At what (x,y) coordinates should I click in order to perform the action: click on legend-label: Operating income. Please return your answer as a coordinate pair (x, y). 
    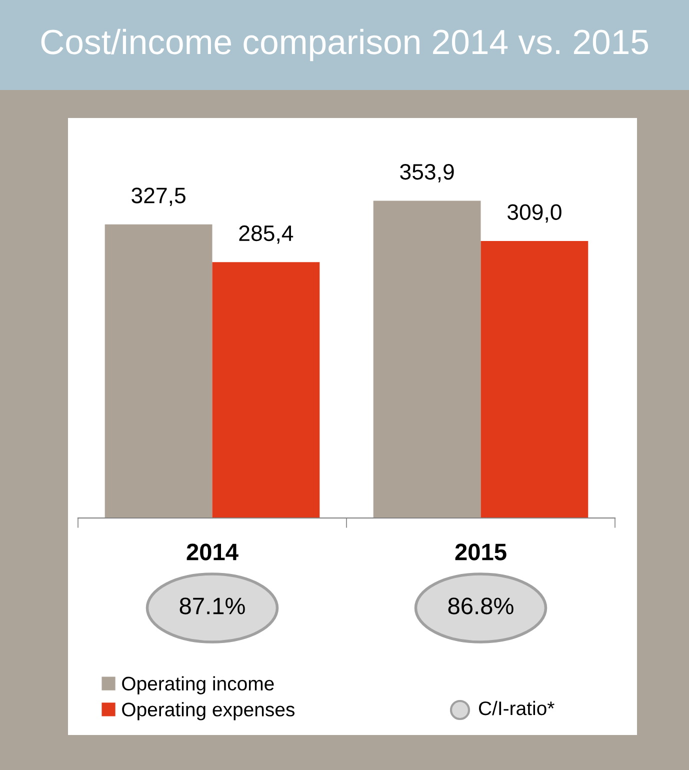
    Looking at the image, I should click on (198, 685).